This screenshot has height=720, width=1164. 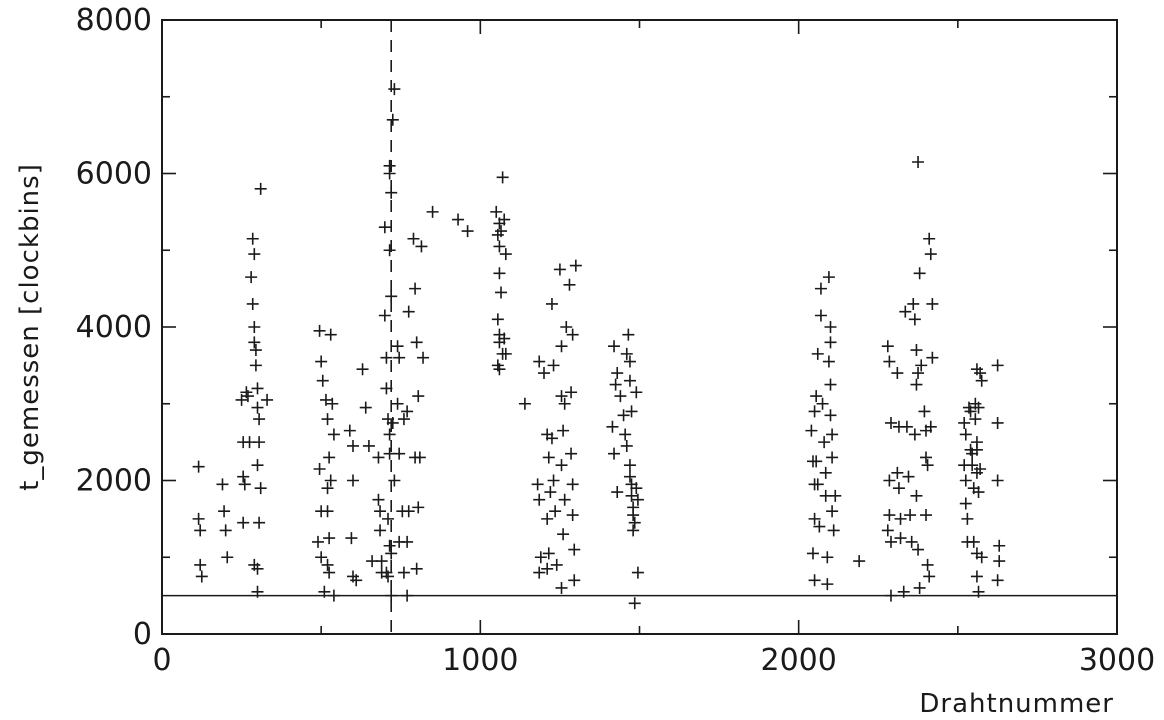 I want to click on x-tick-label: 3000, so click(x=1117, y=660).